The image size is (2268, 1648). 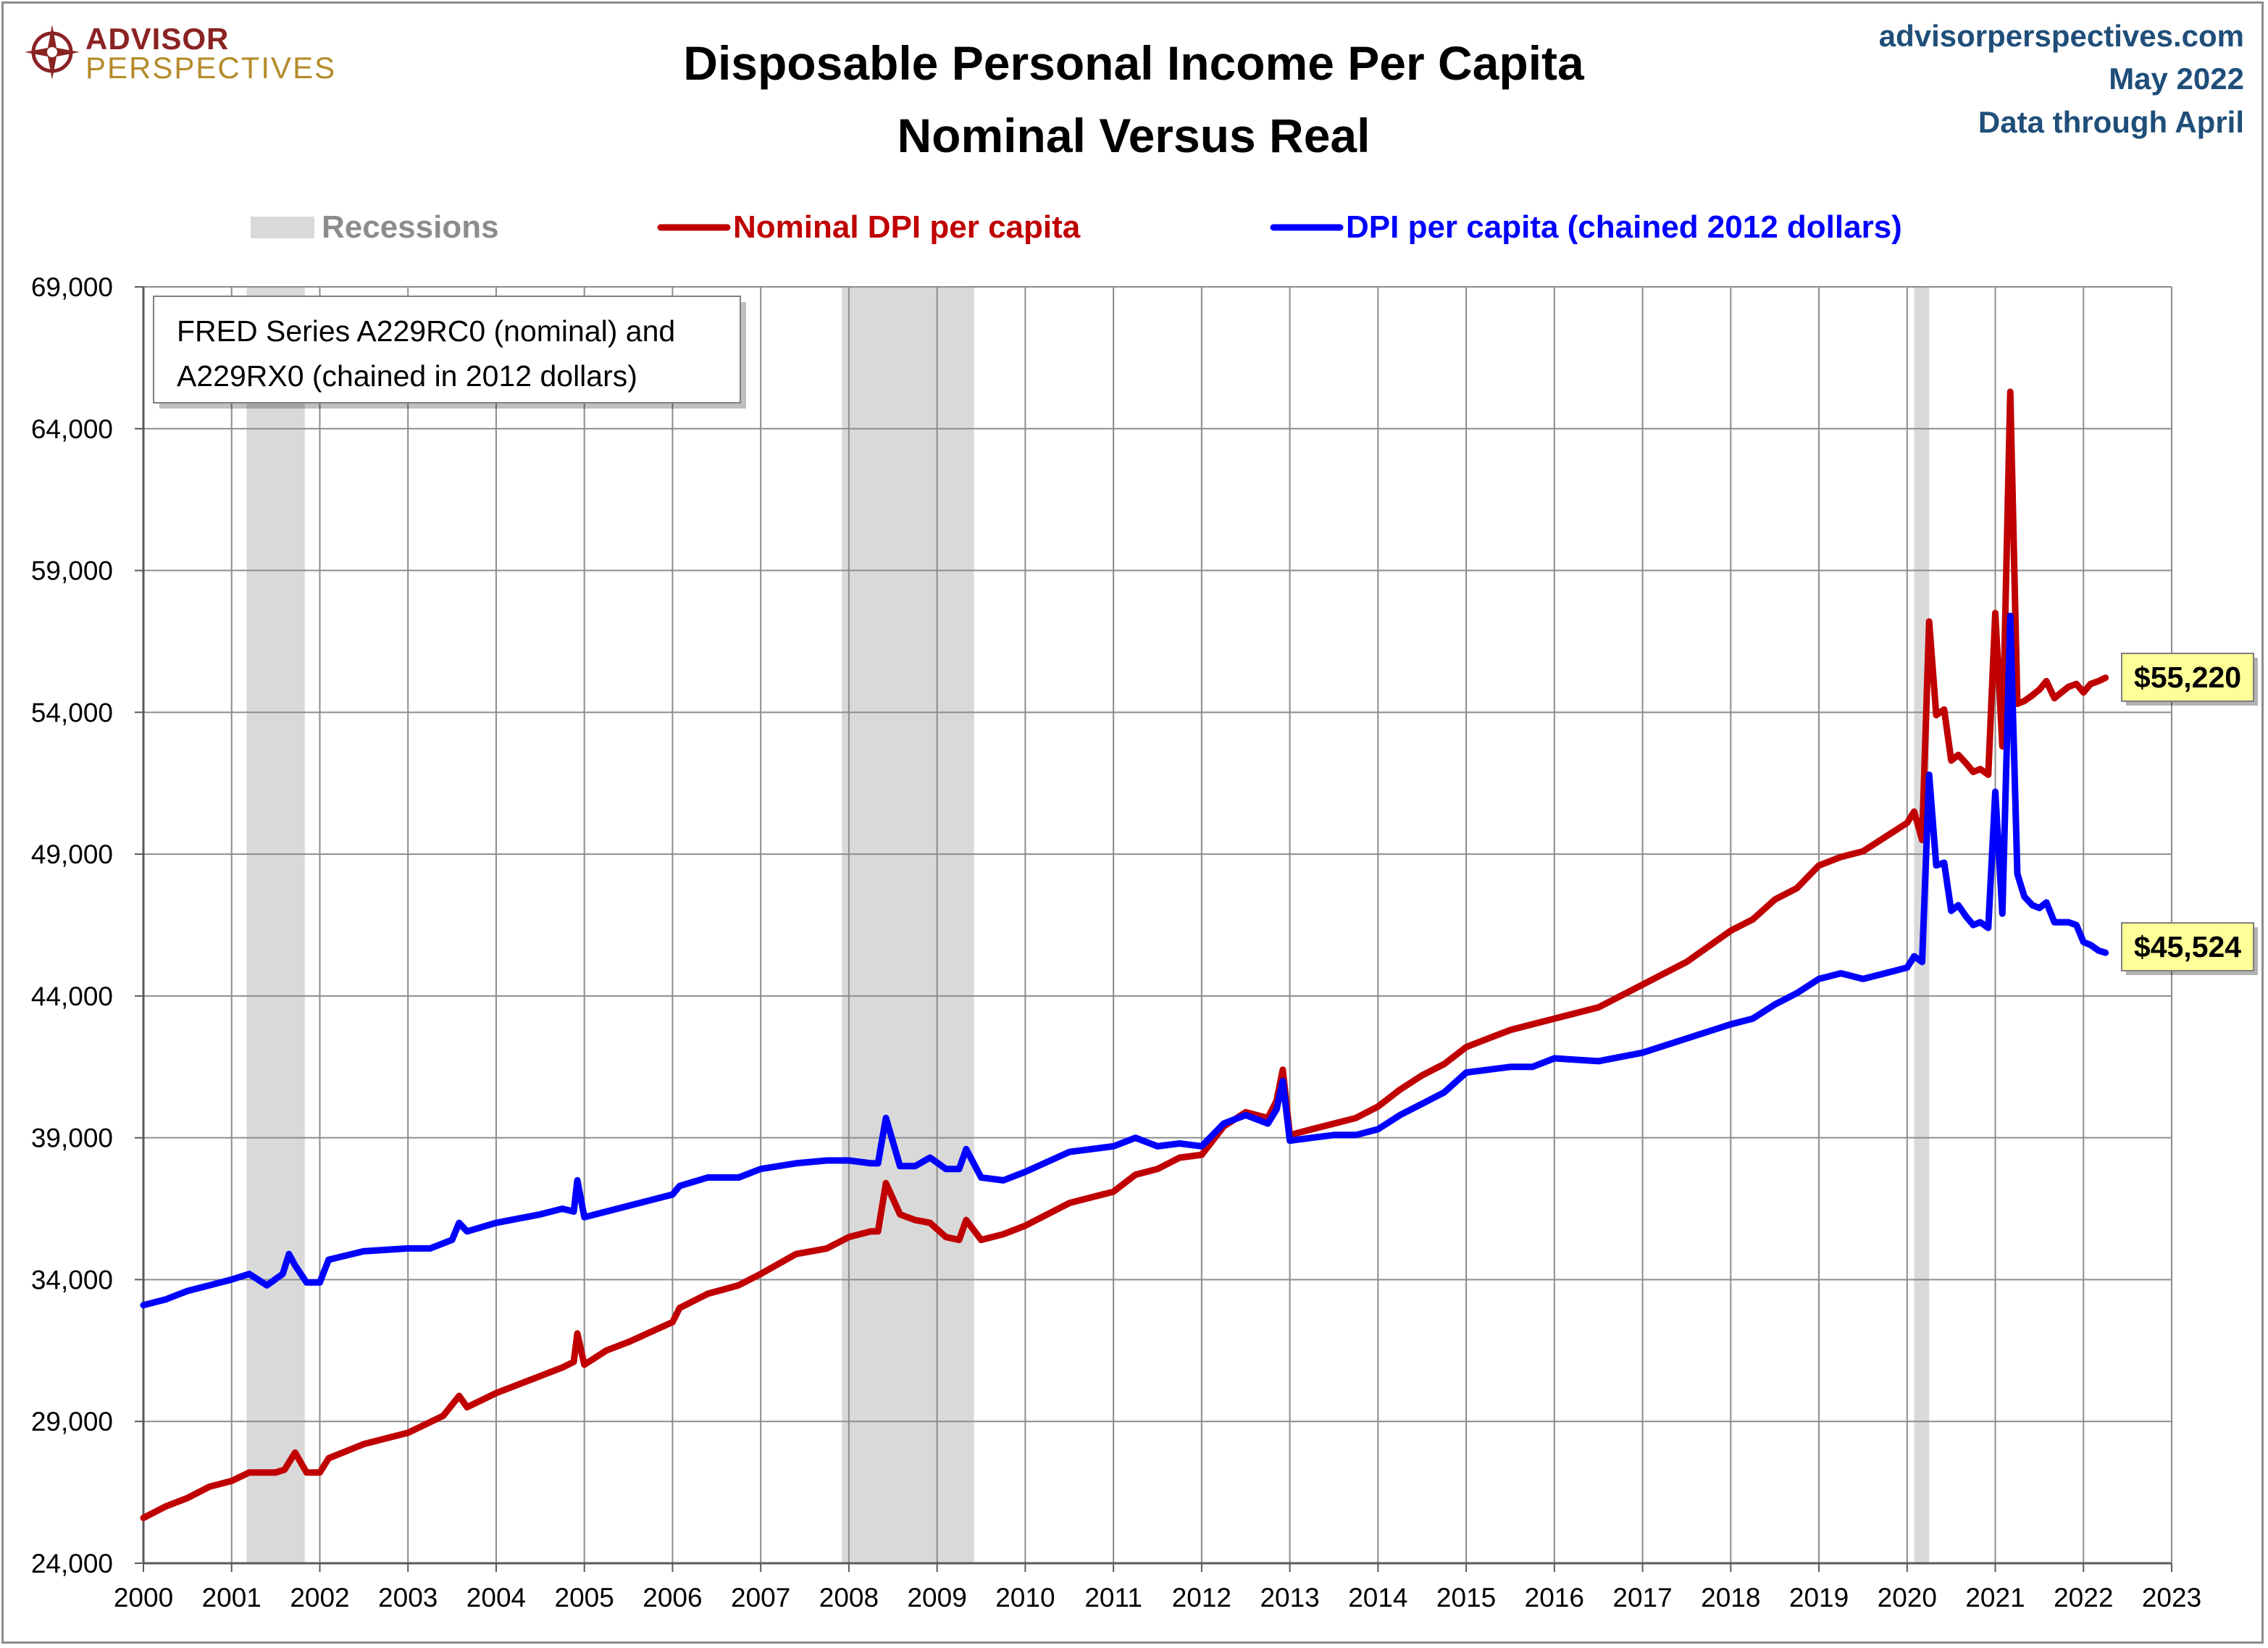 I want to click on x-tick-label: 2020, so click(x=1908, y=1598).